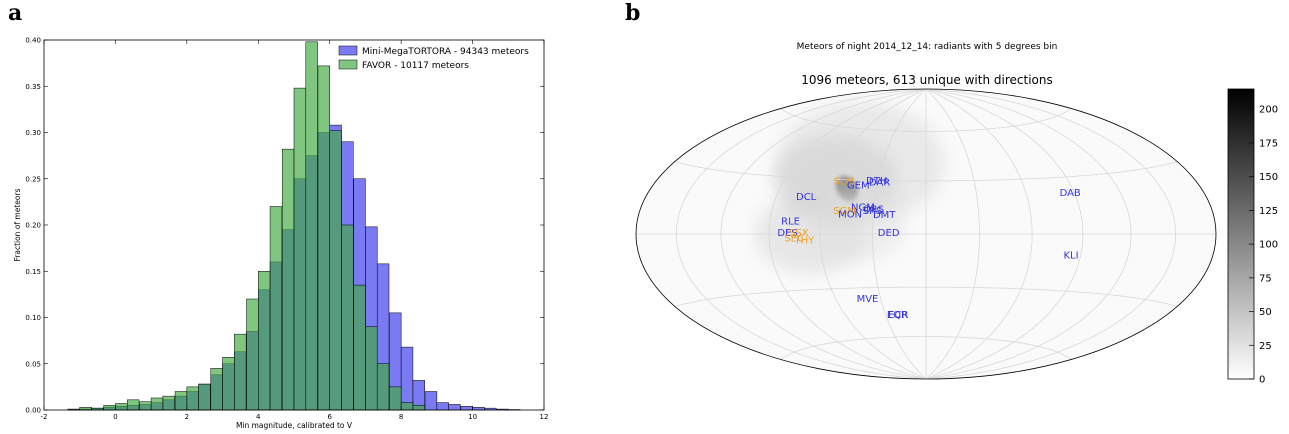 This screenshot has width=1289, height=434. I want to click on shower-label-dab: DAB, so click(1070, 193).